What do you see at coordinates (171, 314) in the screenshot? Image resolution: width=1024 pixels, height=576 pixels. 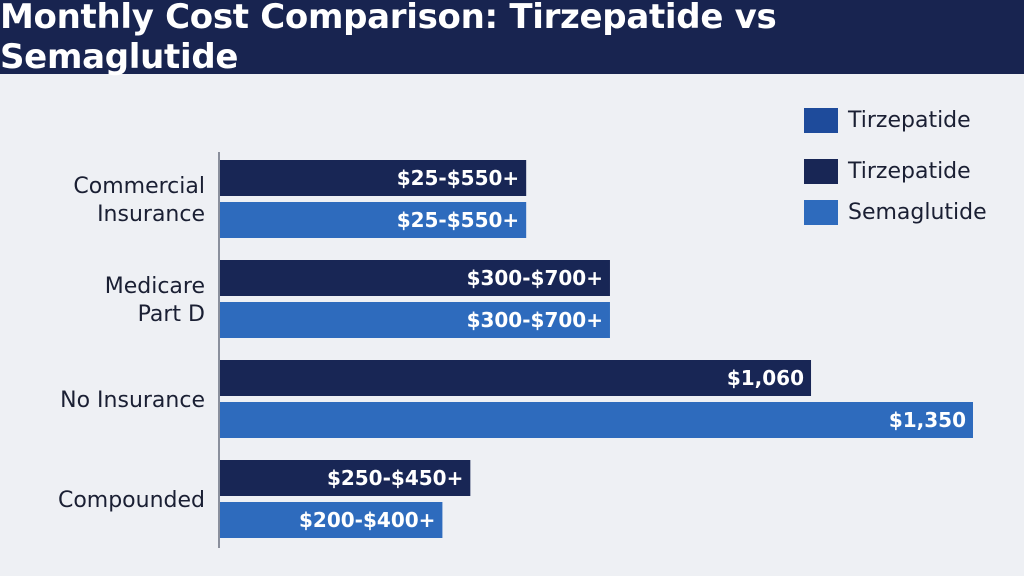 I see `category-label-2-line-2: Part D` at bounding box center [171, 314].